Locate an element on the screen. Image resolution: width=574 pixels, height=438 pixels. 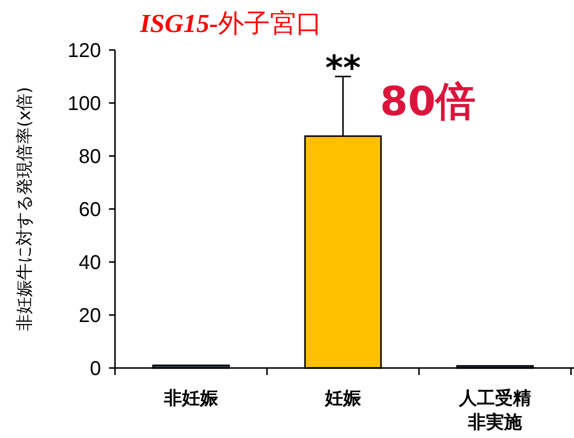
y-axis-title: 非妊娠牛に対する発現倍率(x倍) is located at coordinates (25, 209).